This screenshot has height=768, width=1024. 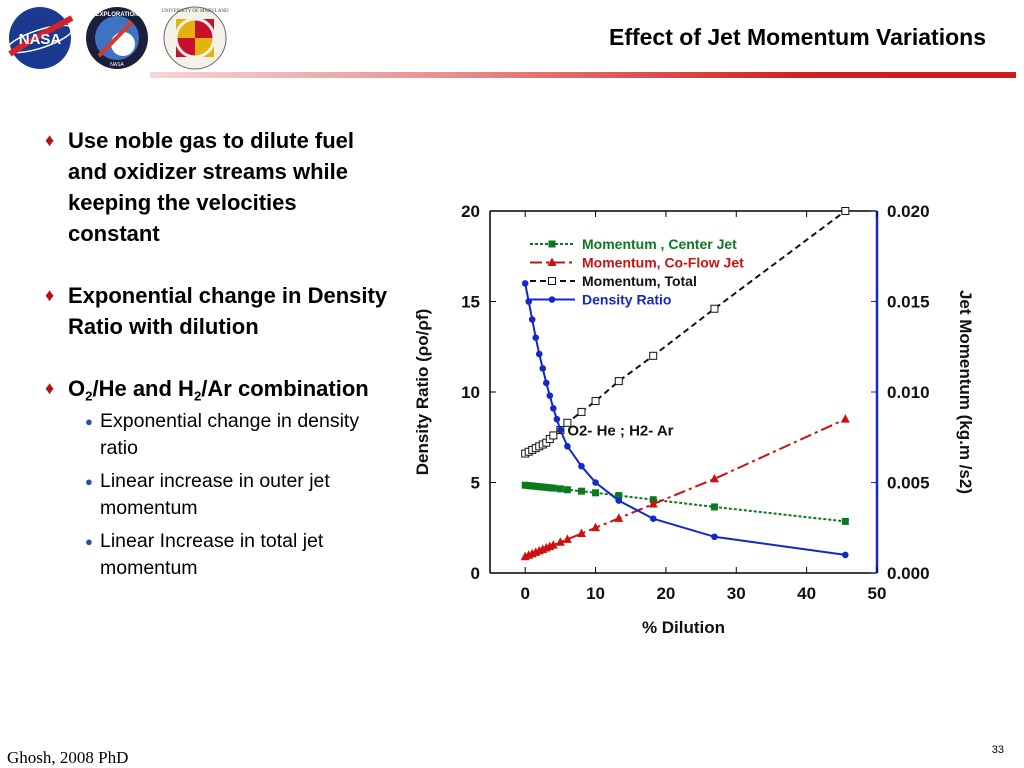 What do you see at coordinates (620, 430) in the screenshot?
I see `chart-annotation: O2- He ; H2- Ar` at bounding box center [620, 430].